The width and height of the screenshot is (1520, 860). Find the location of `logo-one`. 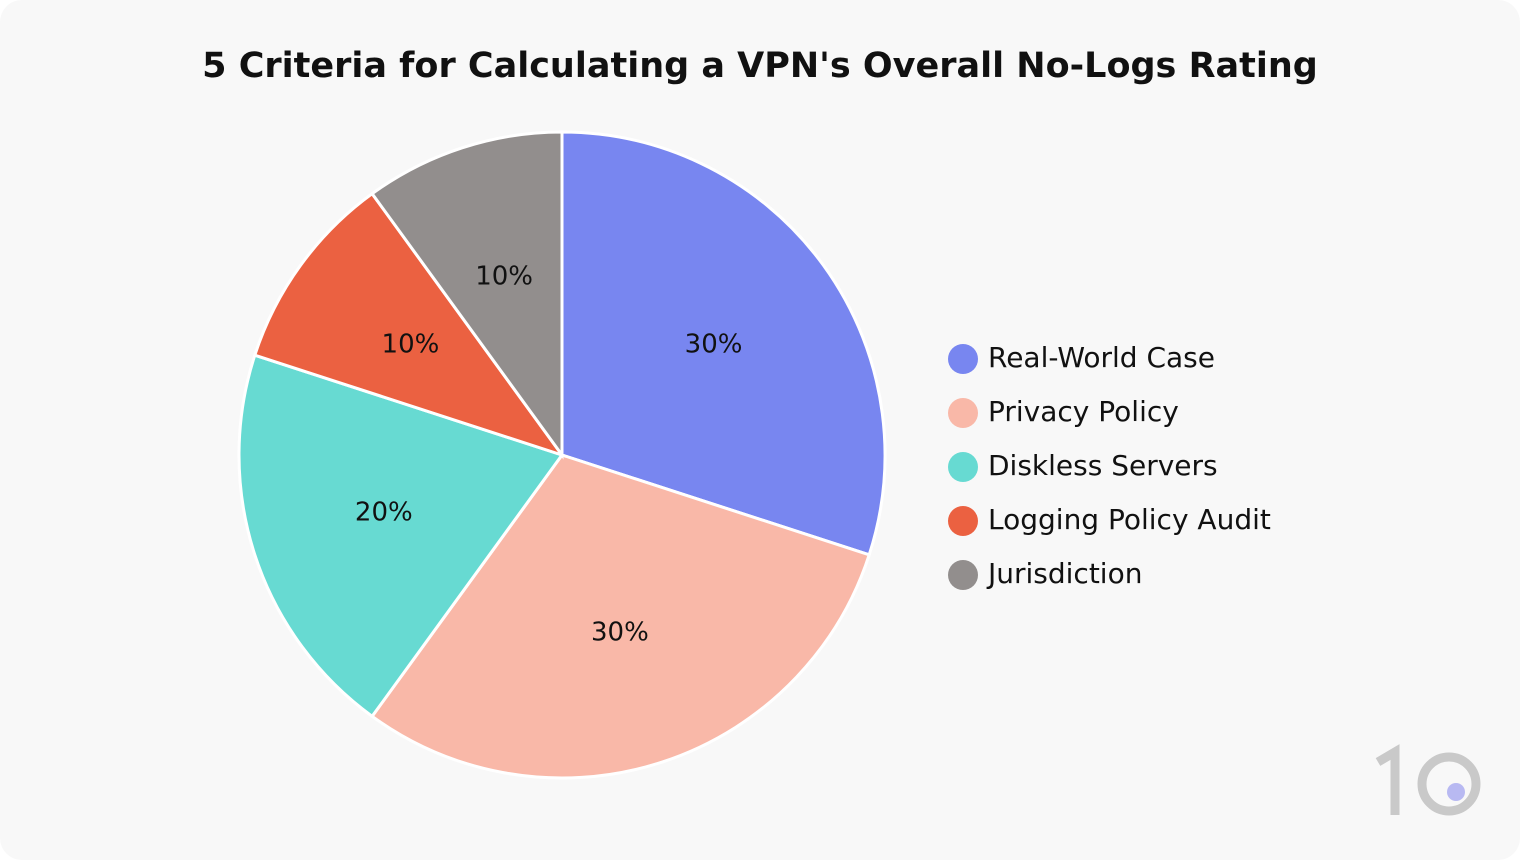

logo-one is located at coordinates (1387, 779).